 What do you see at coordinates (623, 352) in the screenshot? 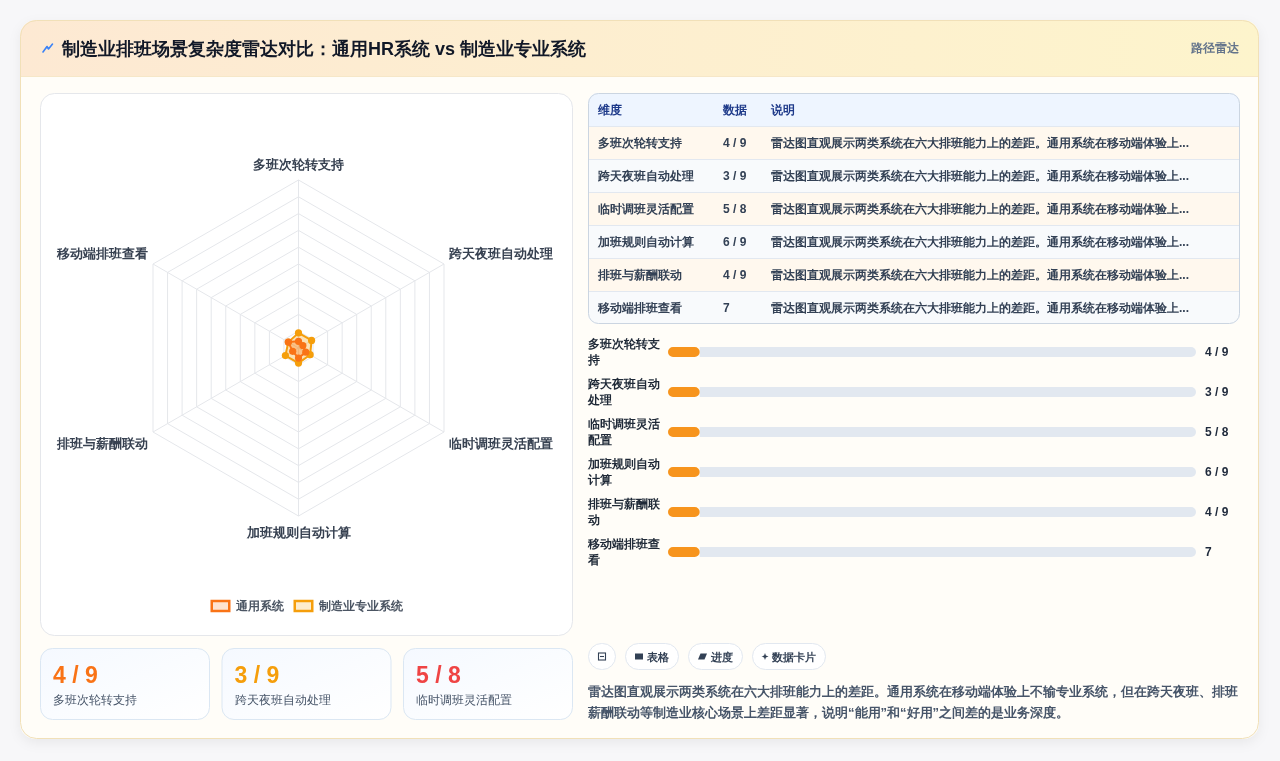
I see `y-tick-label: 多班次轮转支持` at bounding box center [623, 352].